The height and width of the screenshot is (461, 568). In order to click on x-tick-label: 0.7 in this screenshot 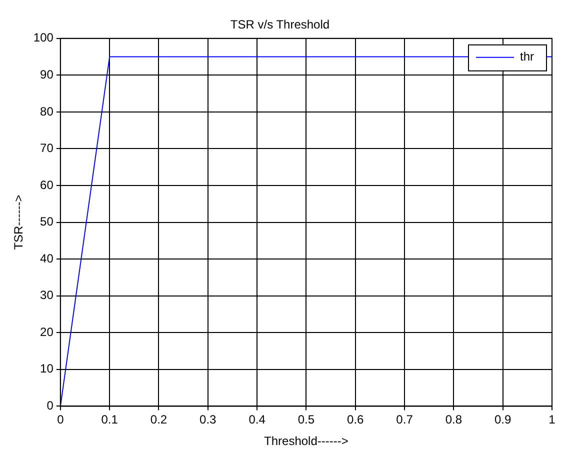, I will do `click(405, 419)`.